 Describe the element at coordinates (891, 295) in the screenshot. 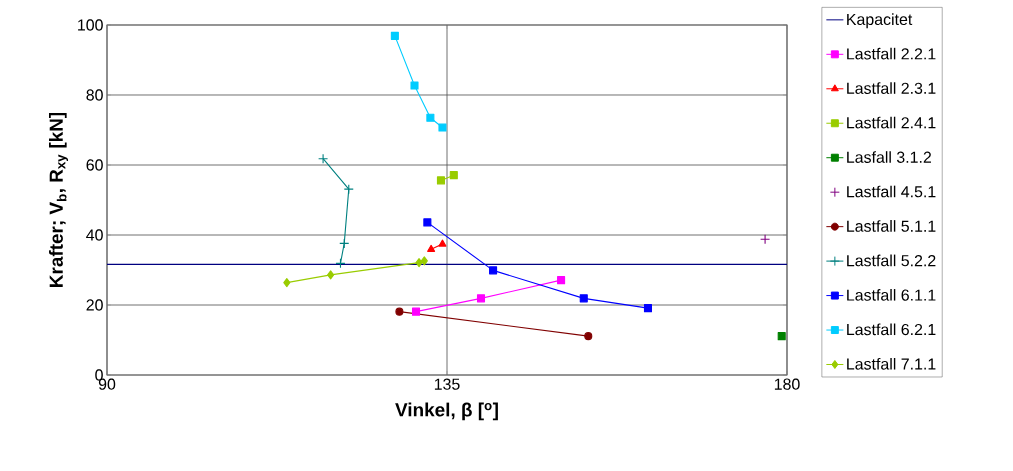

I see `legend-label: Lastfall 6.1.1` at that location.